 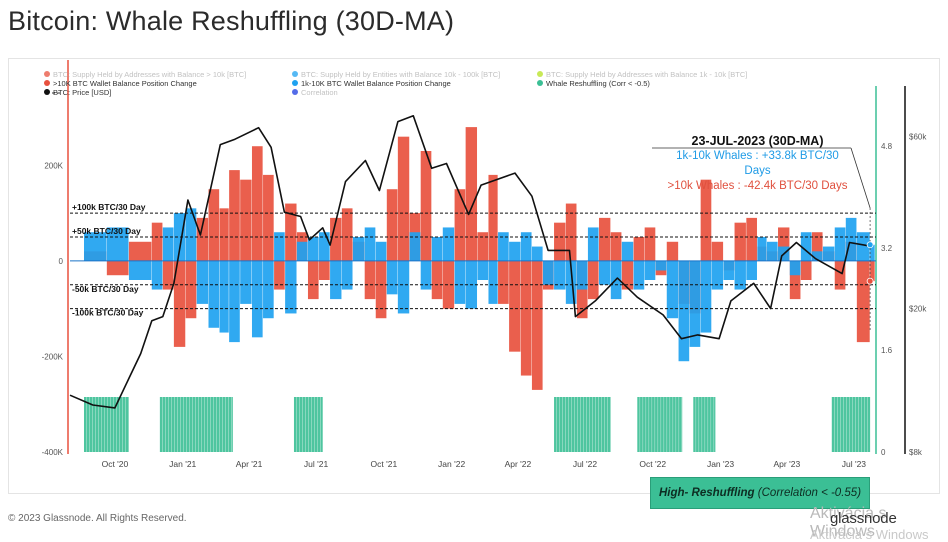 What do you see at coordinates (757, 141) in the screenshot?
I see `annotation-heading: 23-JUL-2023 (30D-MA)` at bounding box center [757, 141].